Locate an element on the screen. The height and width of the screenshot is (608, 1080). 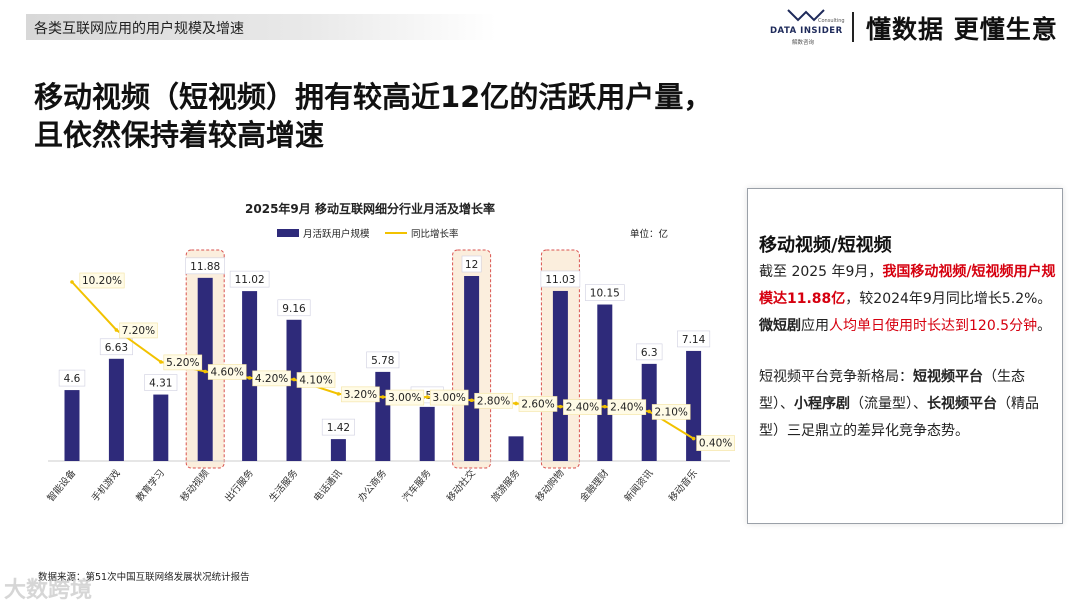
p2-text-a: 短视频平台竞争新格局： is located at coordinates (836, 377).